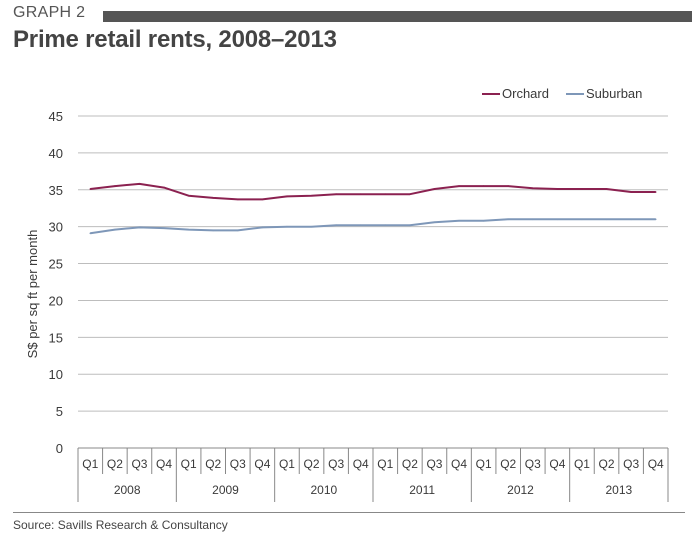 This screenshot has height=547, width=692. What do you see at coordinates (618, 490) in the screenshot?
I see `year-label: 2013` at bounding box center [618, 490].